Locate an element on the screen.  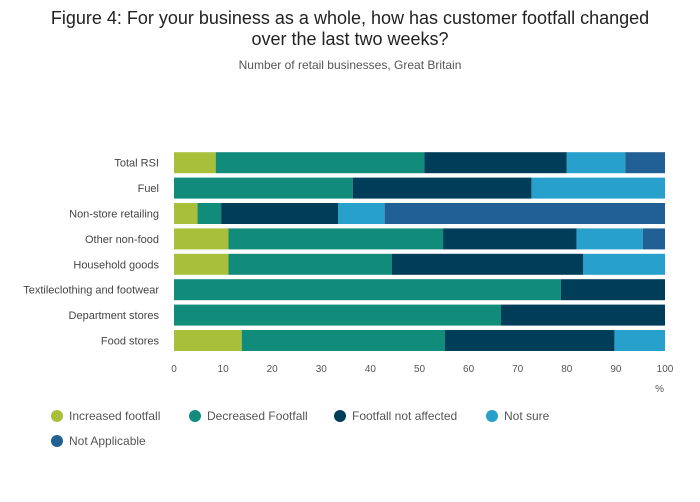
bar-non-store-retailing-not-sure is located at coordinates (361, 213).